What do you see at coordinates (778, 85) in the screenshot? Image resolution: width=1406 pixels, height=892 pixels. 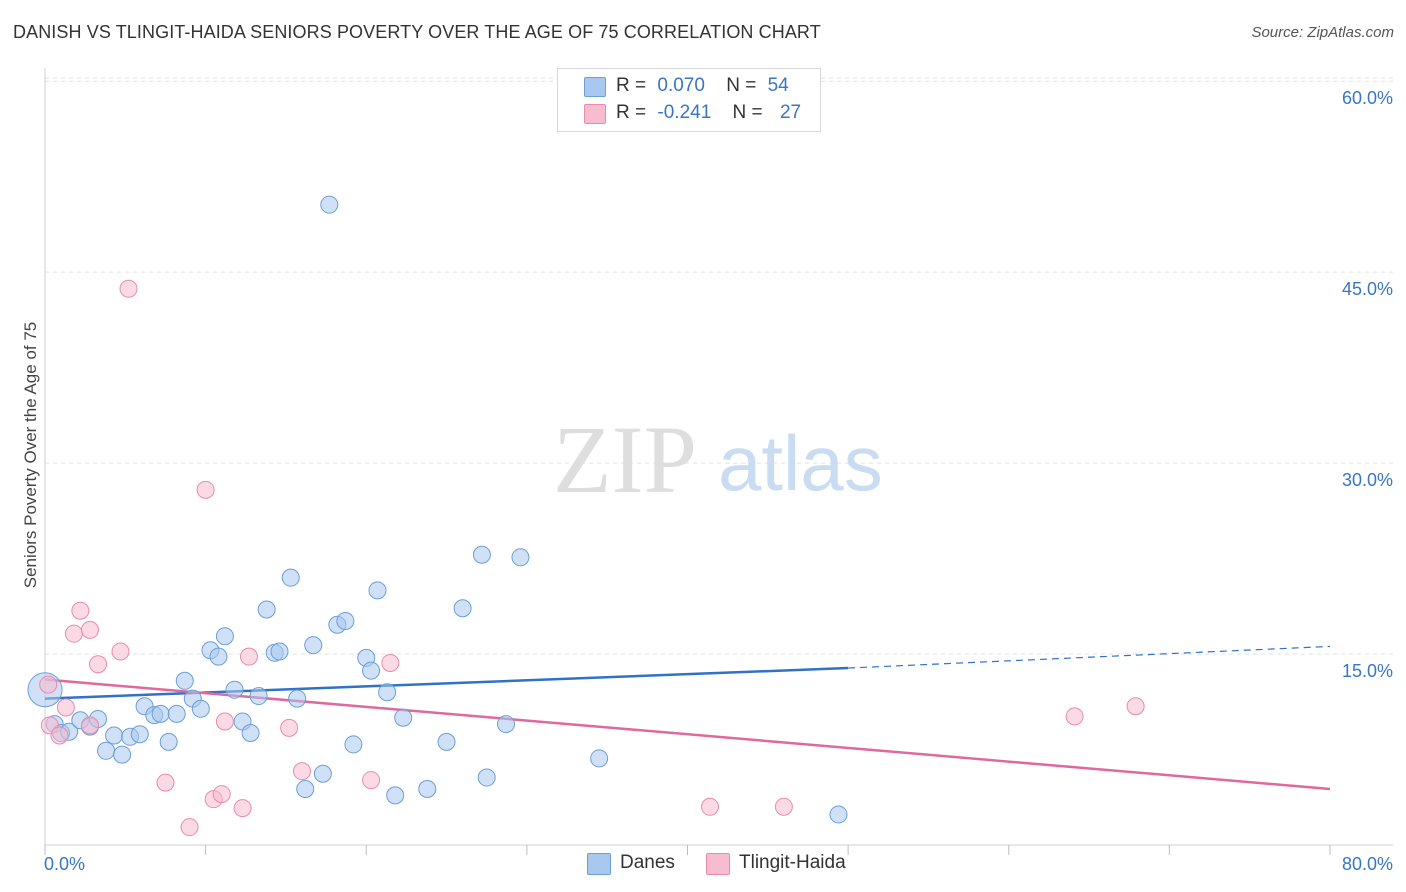 I see `legend-n-value: 54` at bounding box center [778, 85].